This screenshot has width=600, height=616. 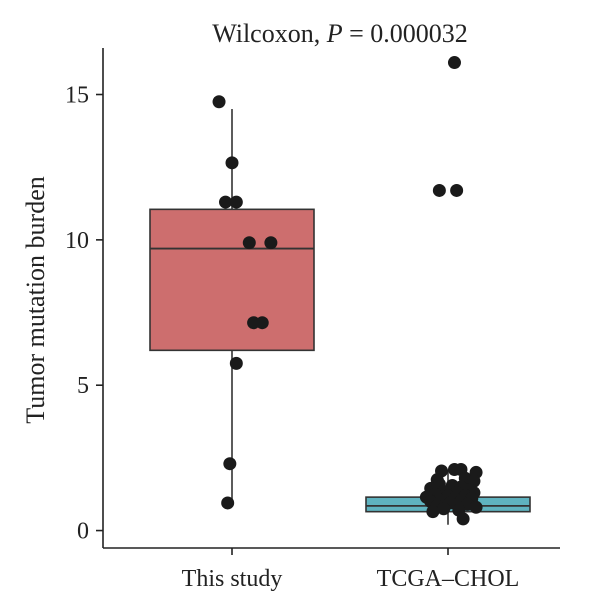 What do you see at coordinates (35, 299) in the screenshot?
I see `y-axis-label: Tumor mutation burden` at bounding box center [35, 299].